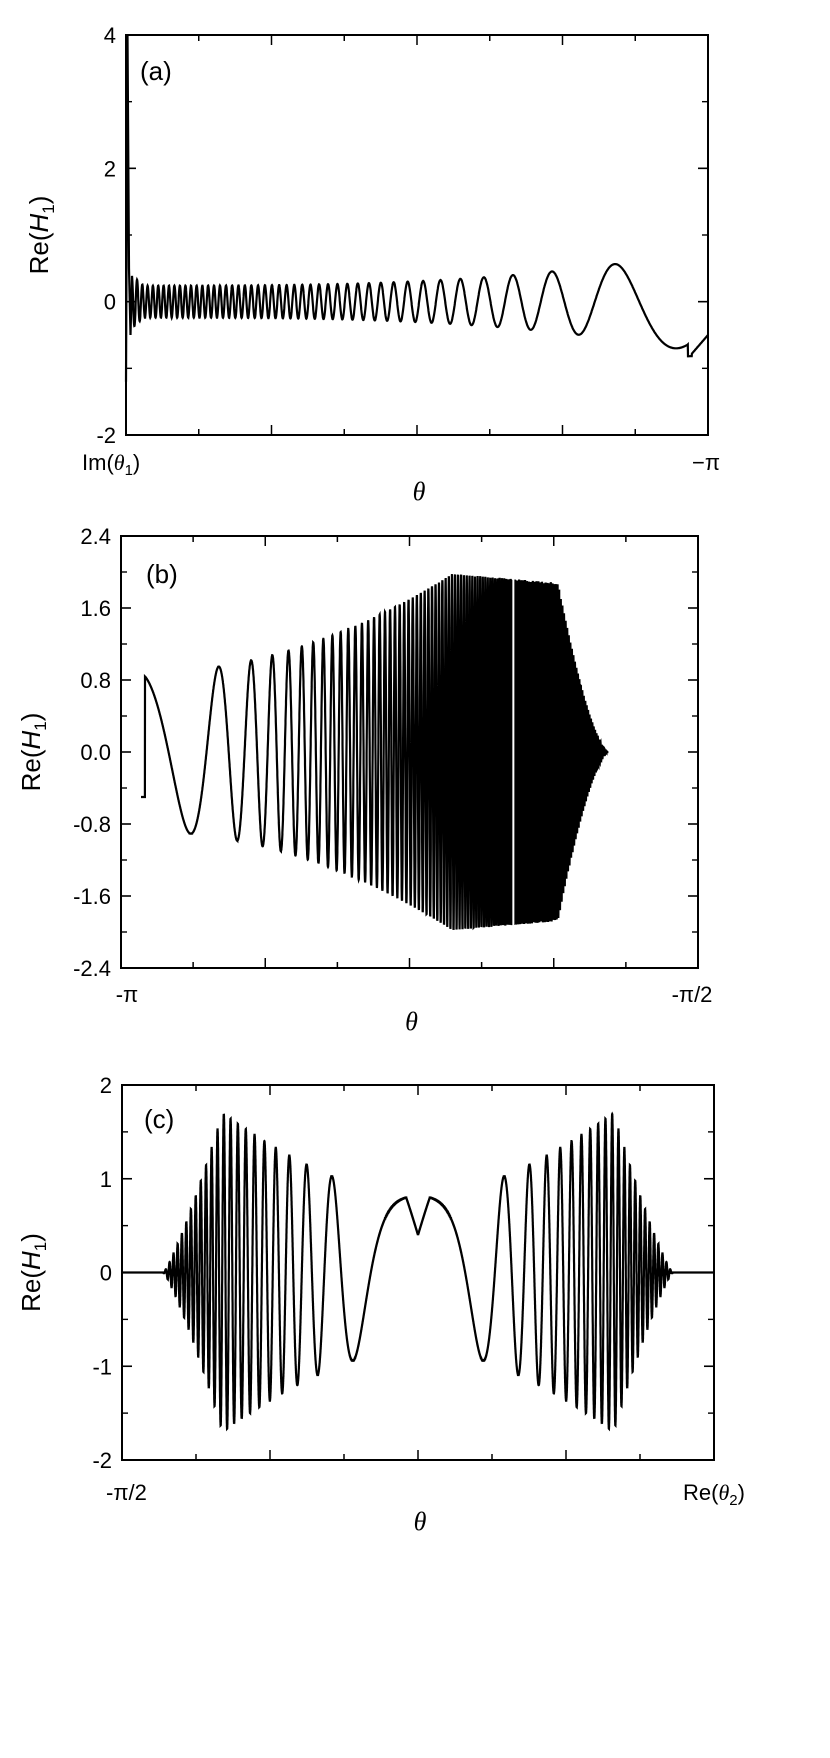  I want to click on y-tick-label: 4, so click(110, 35).